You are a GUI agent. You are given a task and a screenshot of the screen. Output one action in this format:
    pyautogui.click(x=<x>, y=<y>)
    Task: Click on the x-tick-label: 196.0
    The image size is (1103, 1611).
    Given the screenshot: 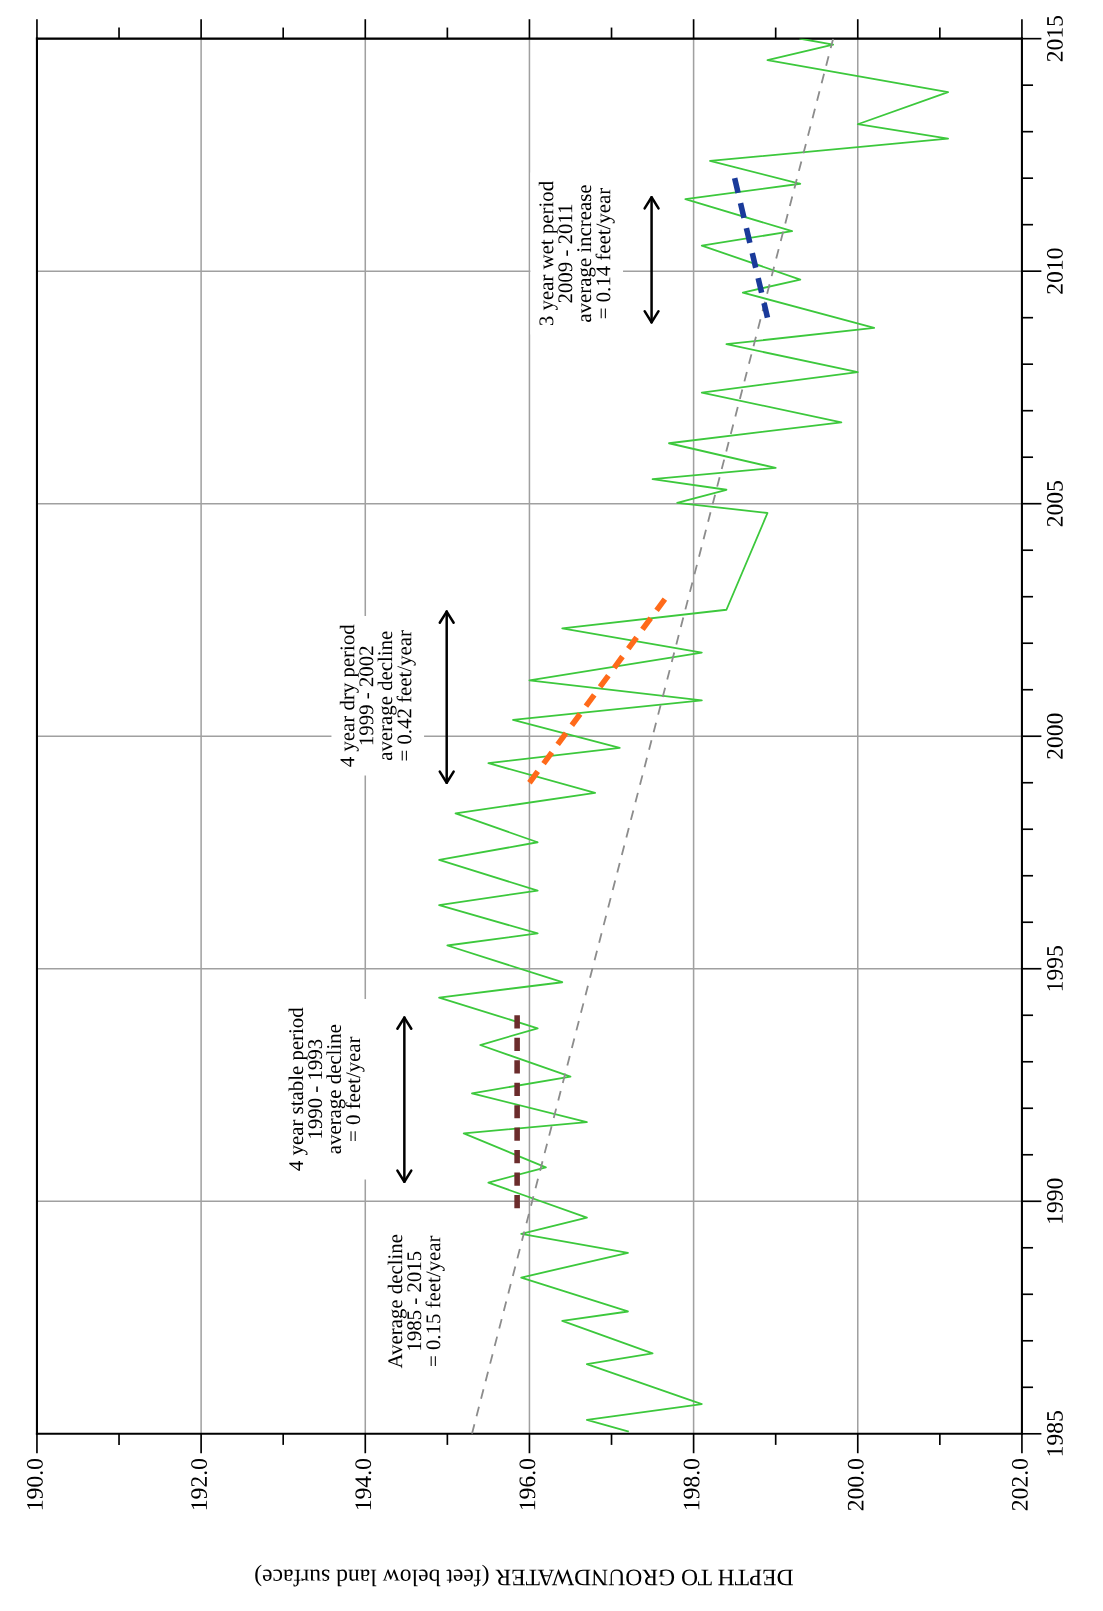 What is the action you would take?
    pyautogui.click(x=527, y=1484)
    